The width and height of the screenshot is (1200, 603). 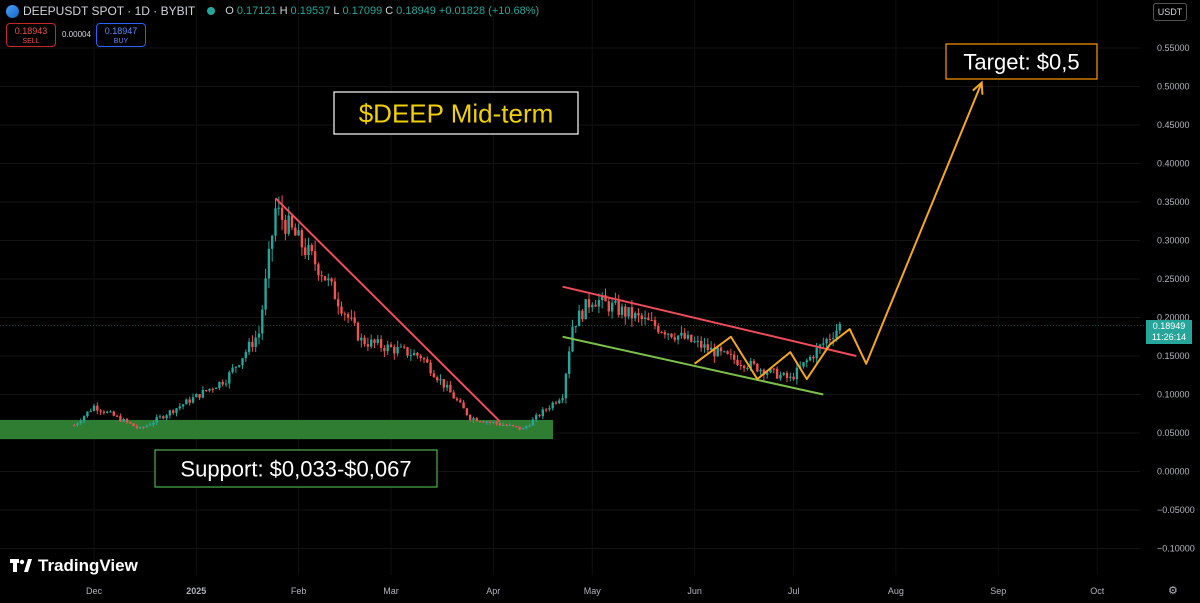 I want to click on y-tick-label: 0.40000, so click(x=1173, y=164).